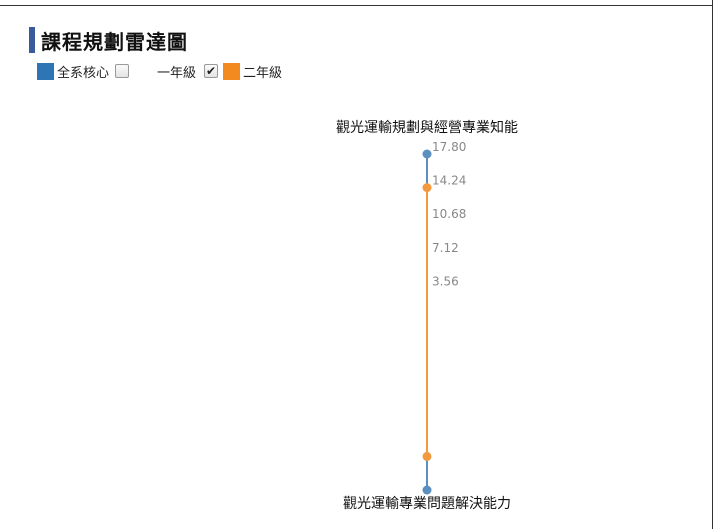  What do you see at coordinates (45, 71) in the screenshot?
I see `legend-swatch-core` at bounding box center [45, 71].